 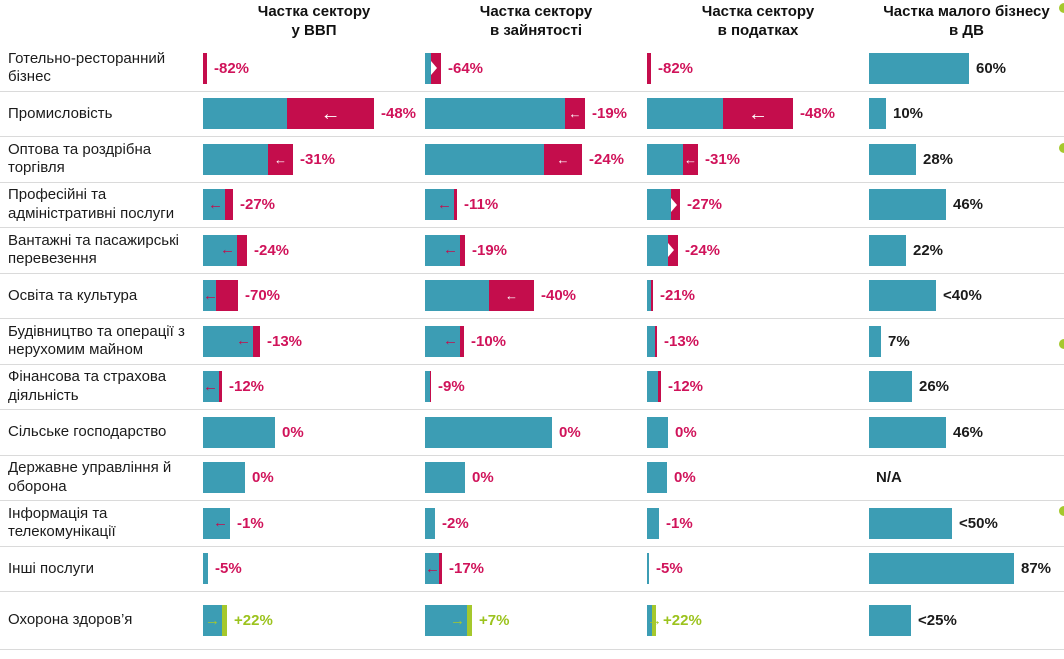 I want to click on bar-cell-gdp: ← -70%, so click(x=314, y=296).